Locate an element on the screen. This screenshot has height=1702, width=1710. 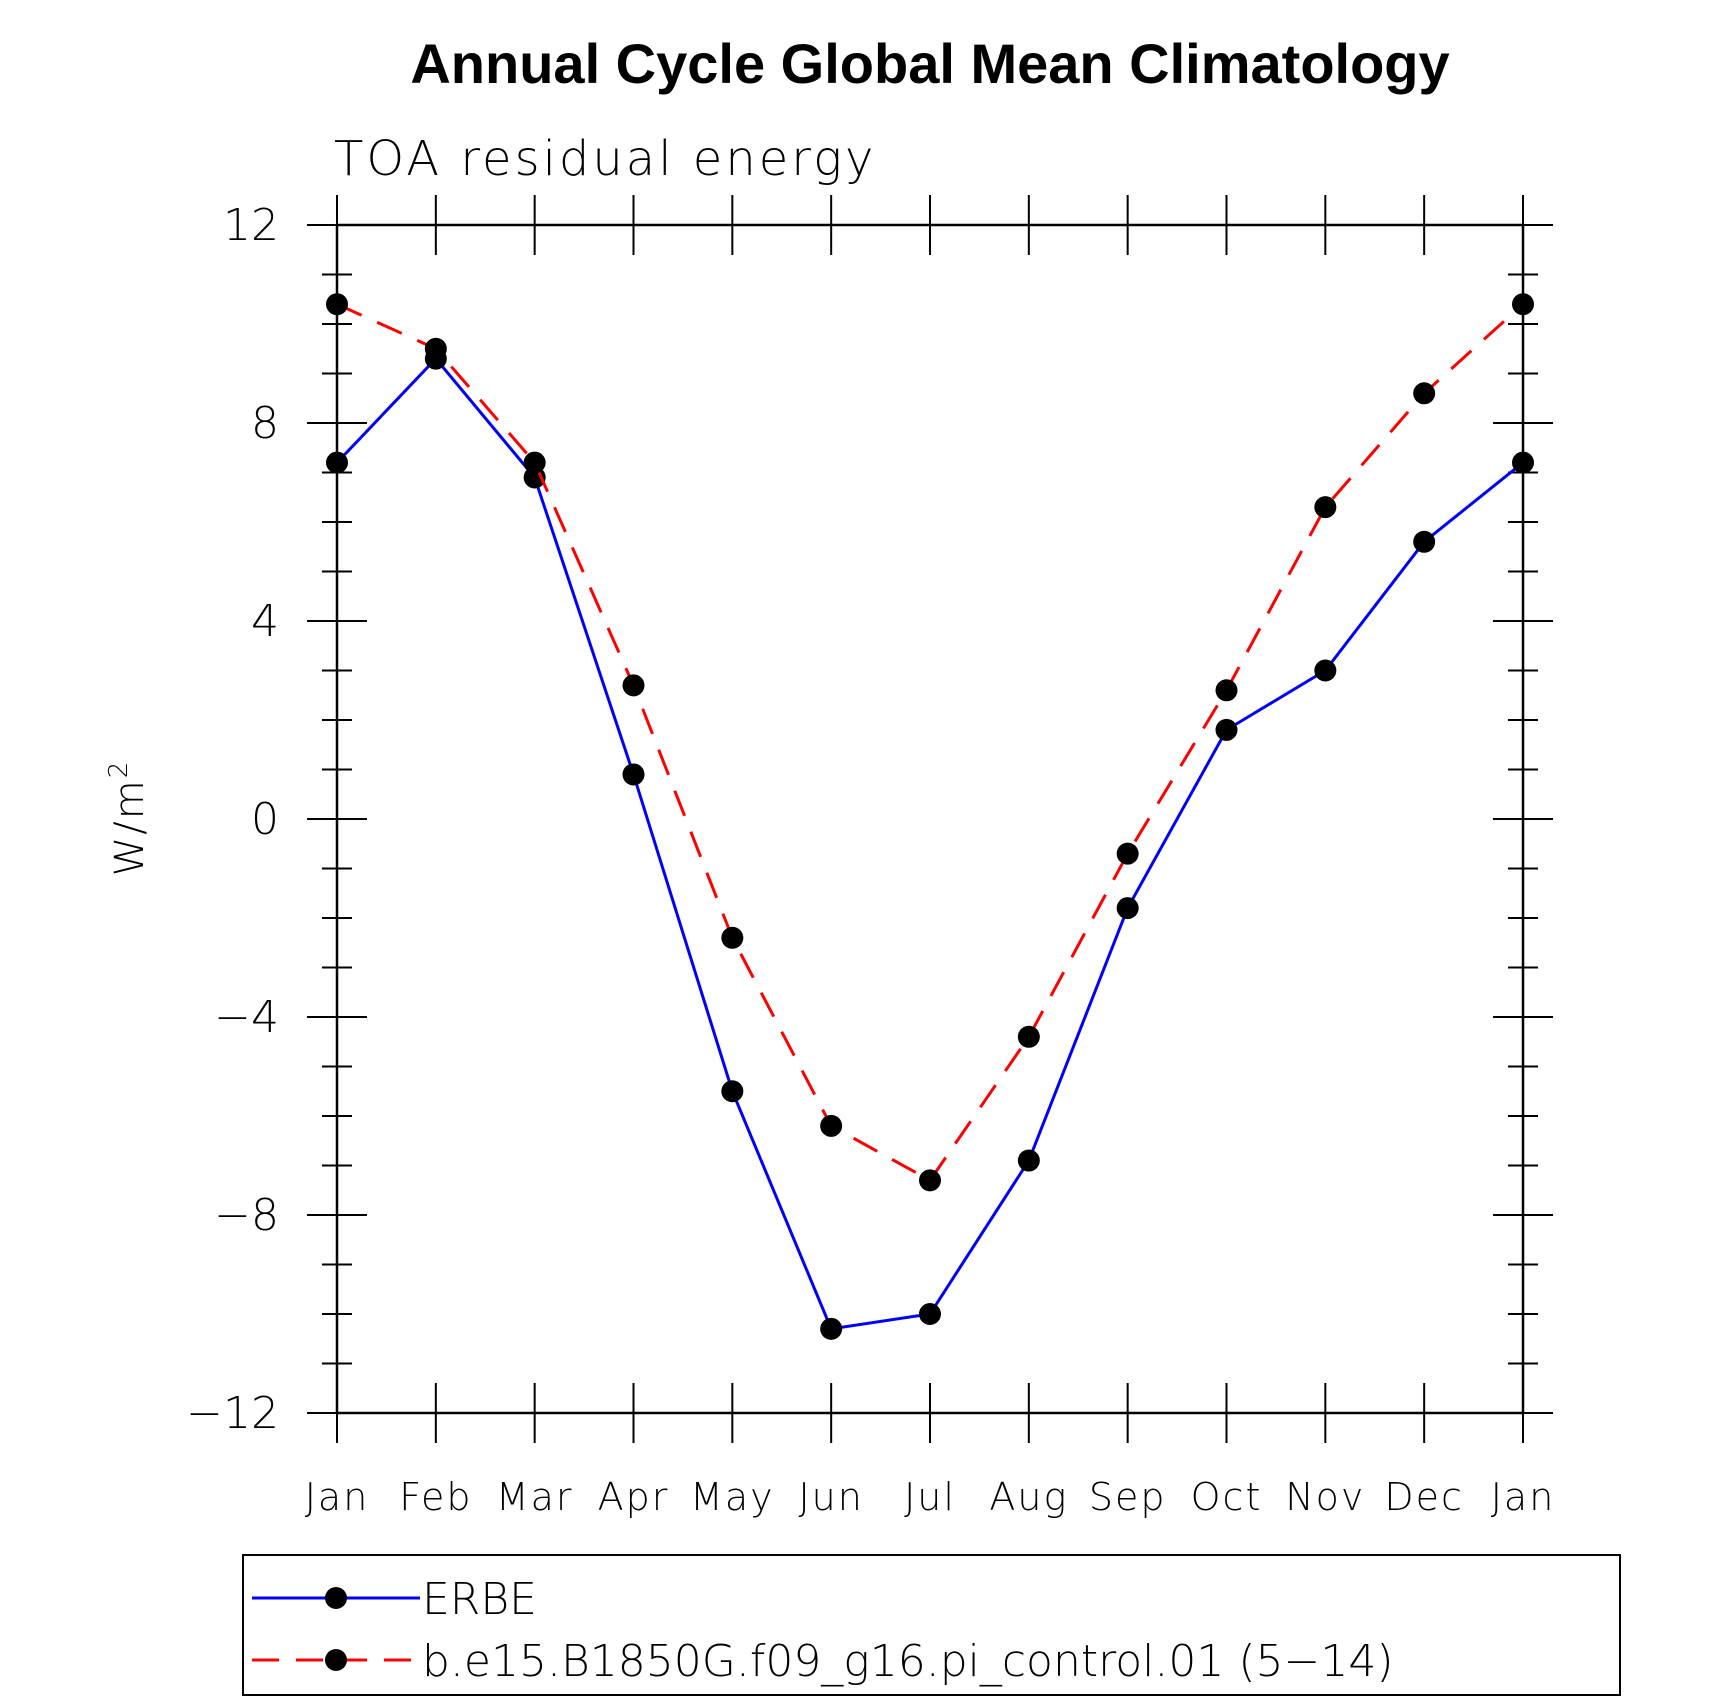
y-tick-label: −8 is located at coordinates (246, 1215).